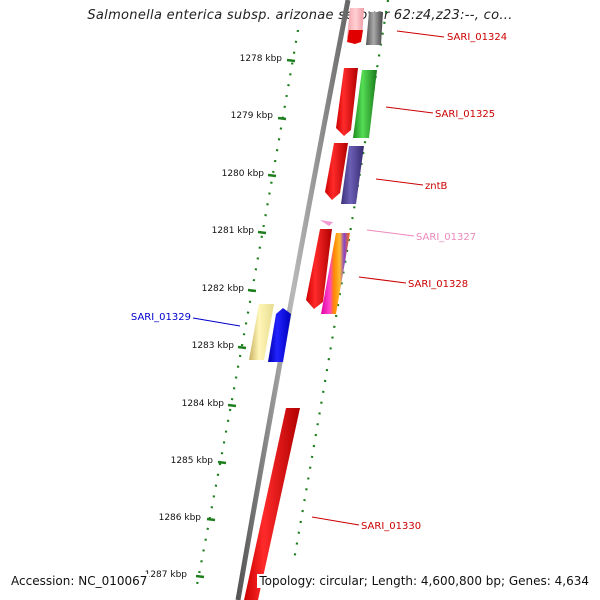 The image size is (600, 600). Describe the element at coordinates (438, 284) in the screenshot. I see `gene-label-sari-01328: SARI_01328` at that location.